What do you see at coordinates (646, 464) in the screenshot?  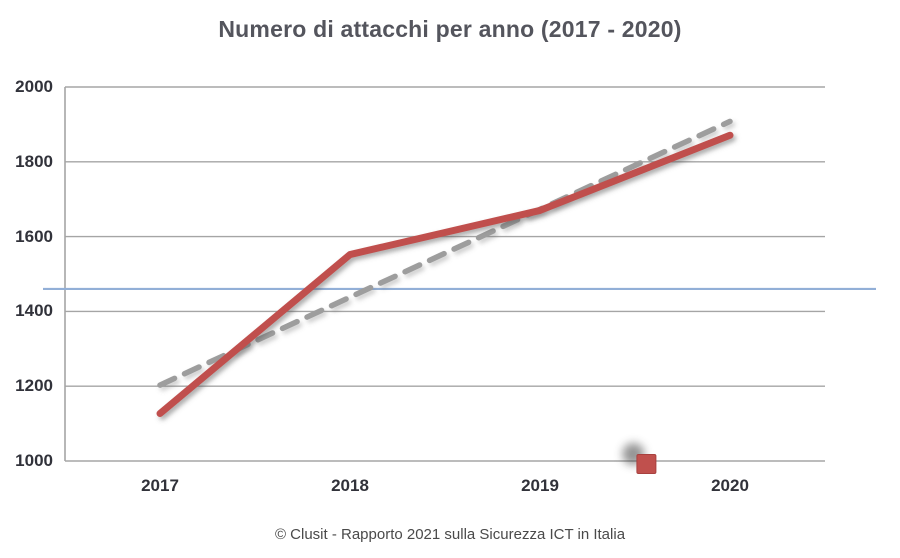 I see `stray-red-square-marker` at bounding box center [646, 464].